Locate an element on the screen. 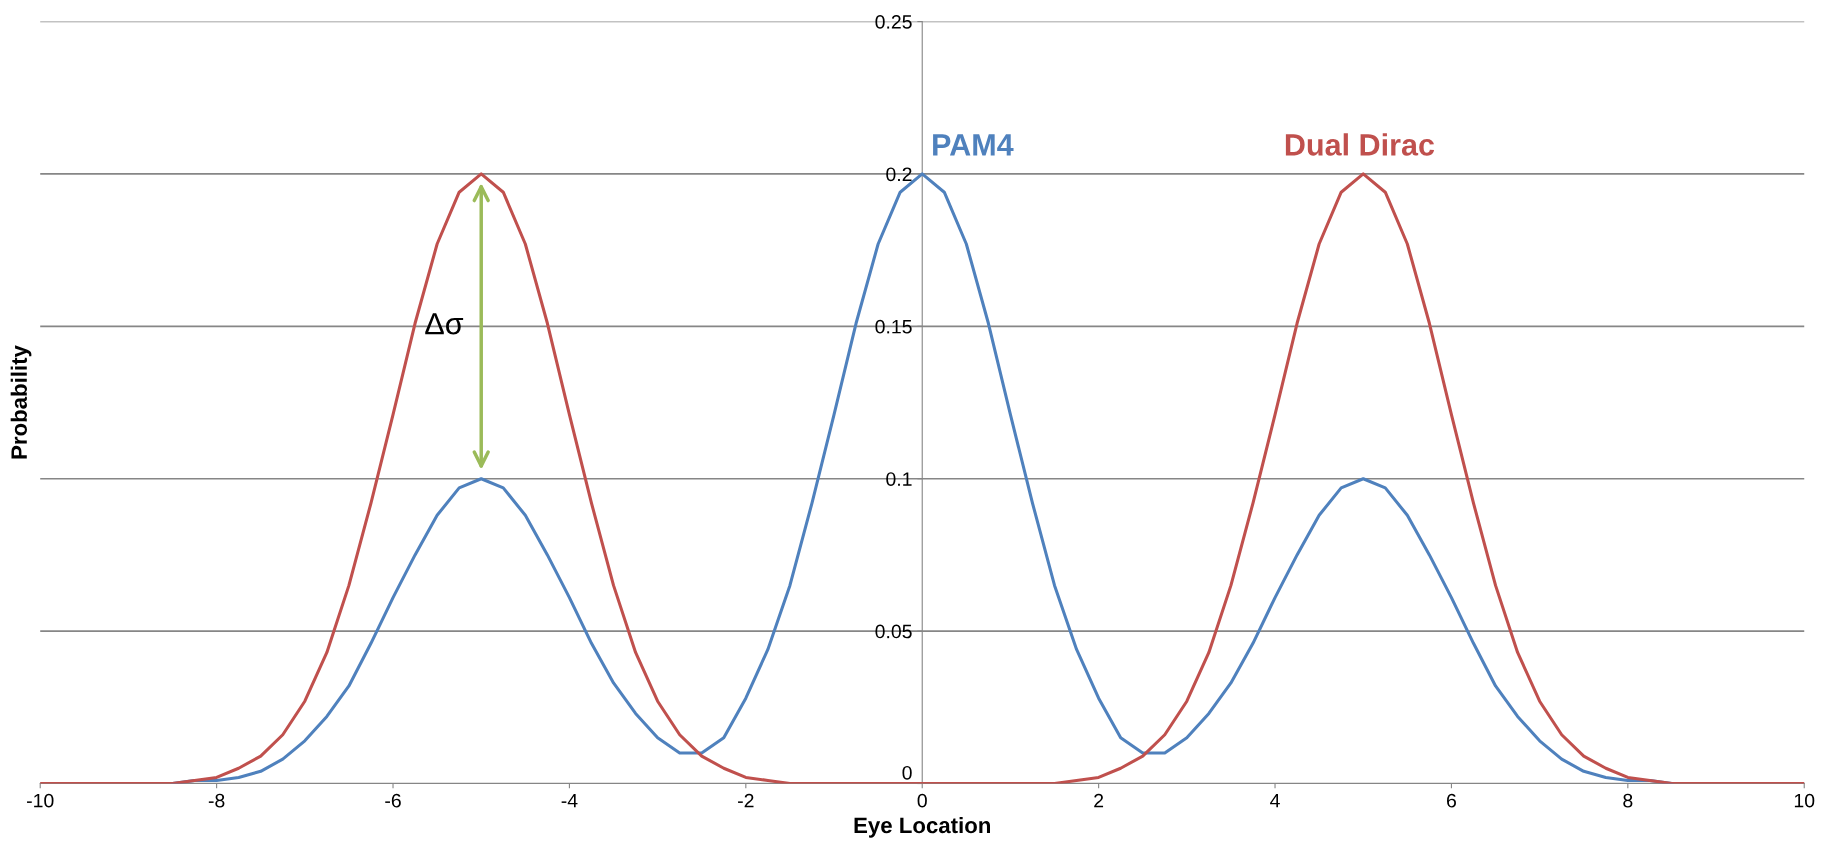  y-tick-label: 0.2 is located at coordinates (899, 174).